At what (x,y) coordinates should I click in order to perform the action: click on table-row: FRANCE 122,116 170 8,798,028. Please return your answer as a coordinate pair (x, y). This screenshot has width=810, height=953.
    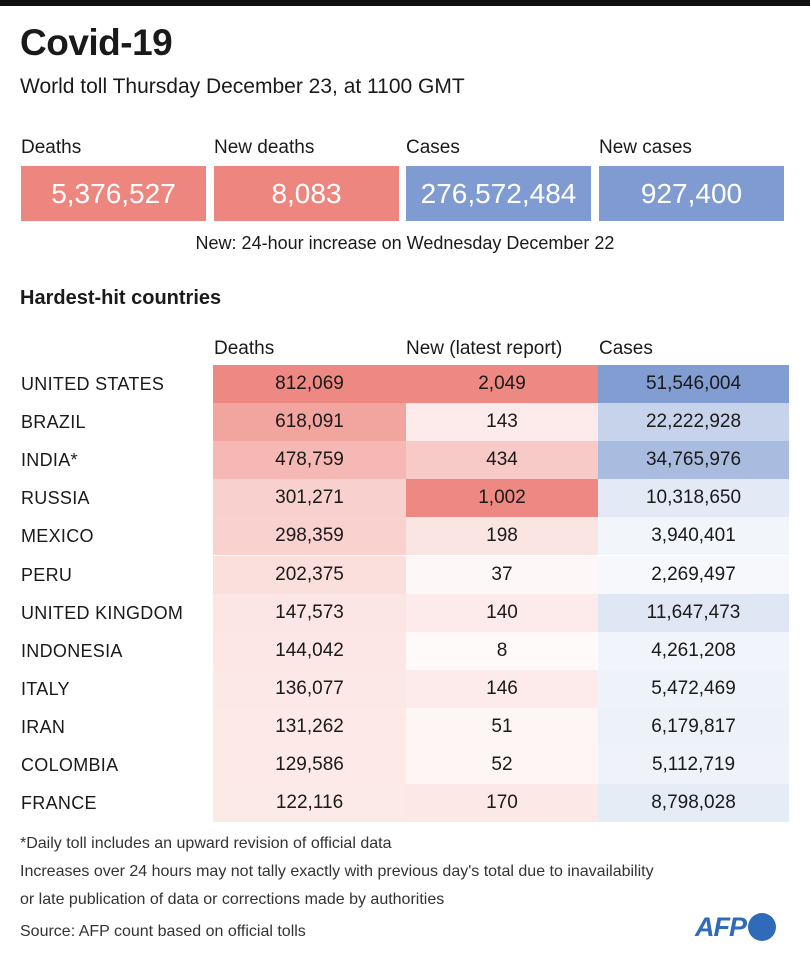
    Looking at the image, I should click on (405, 803).